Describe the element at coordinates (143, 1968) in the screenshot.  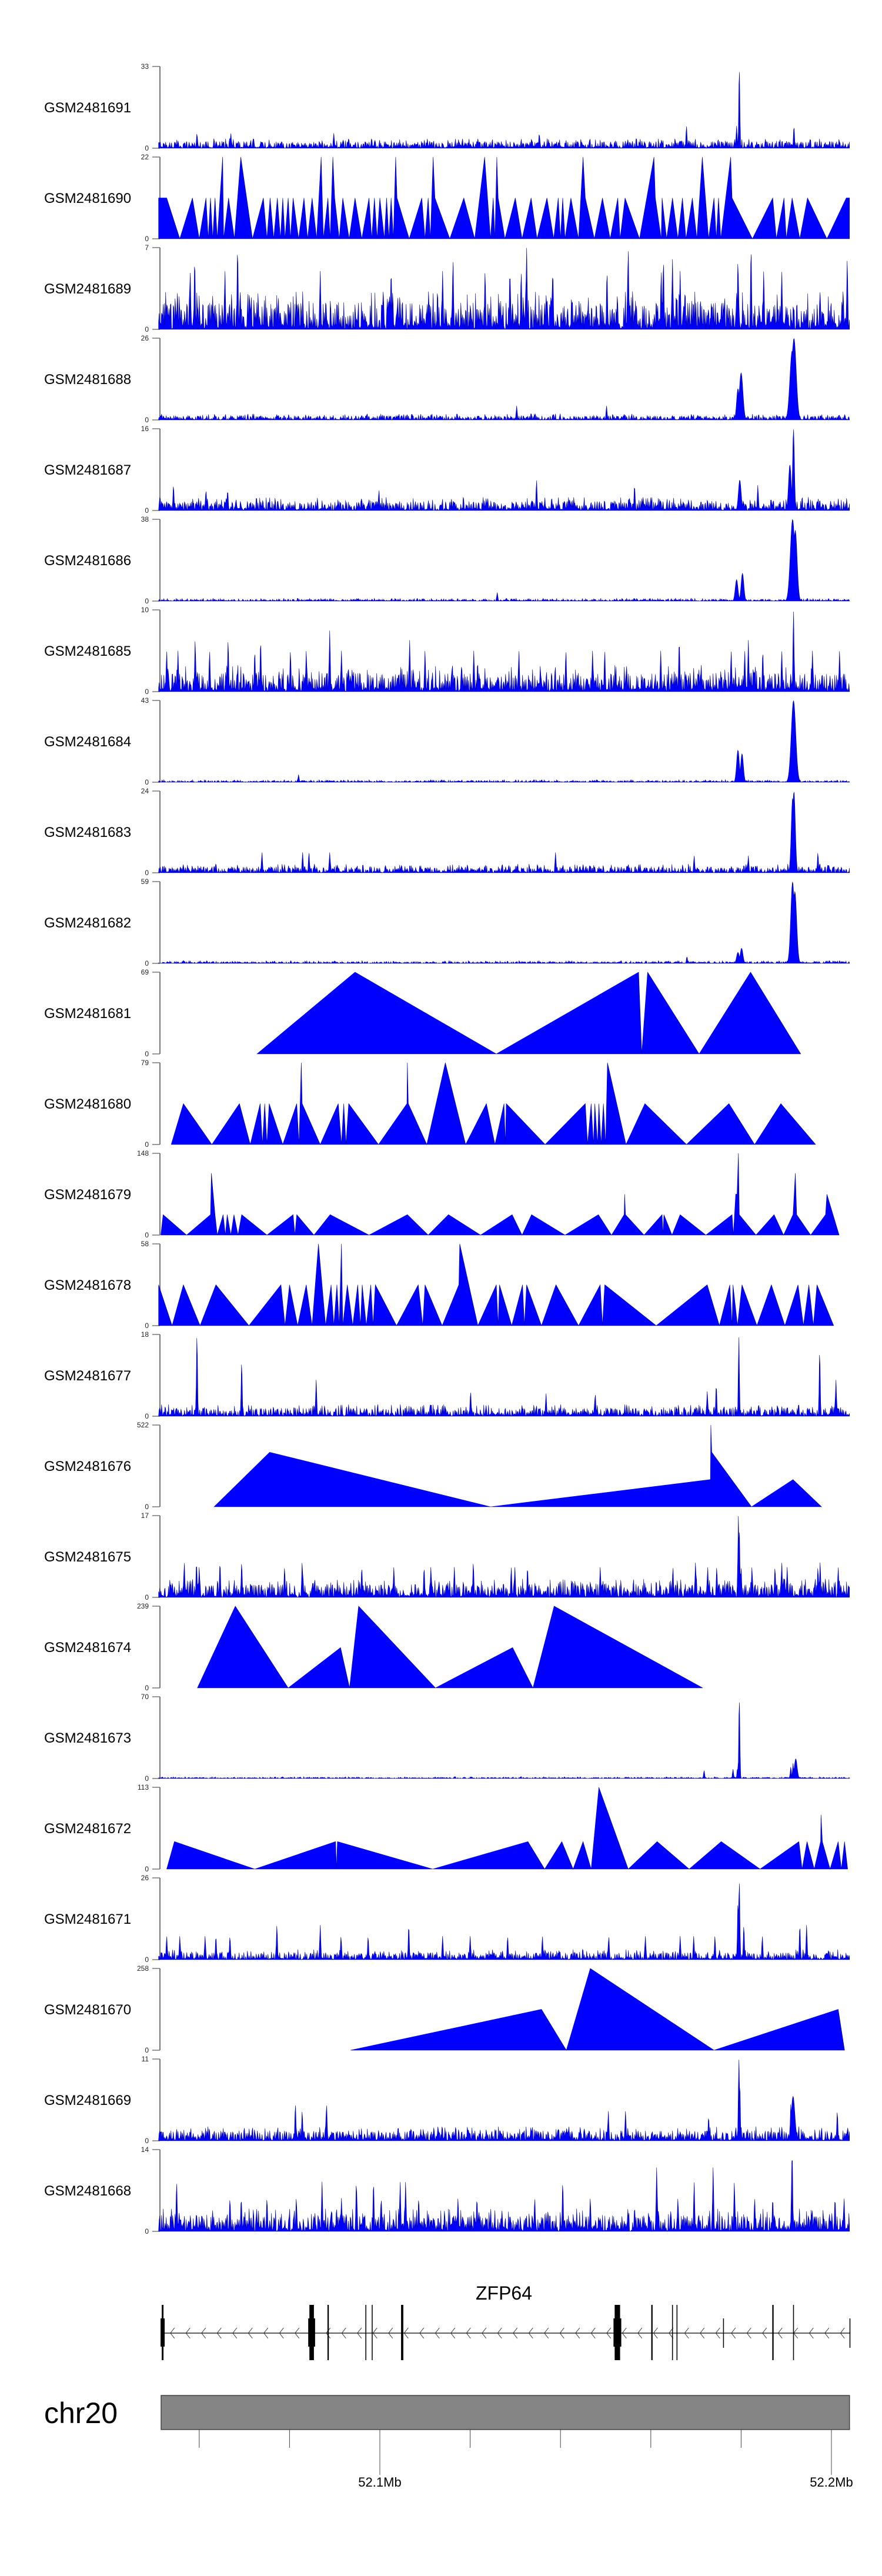
I see `y-max-label: 258` at that location.